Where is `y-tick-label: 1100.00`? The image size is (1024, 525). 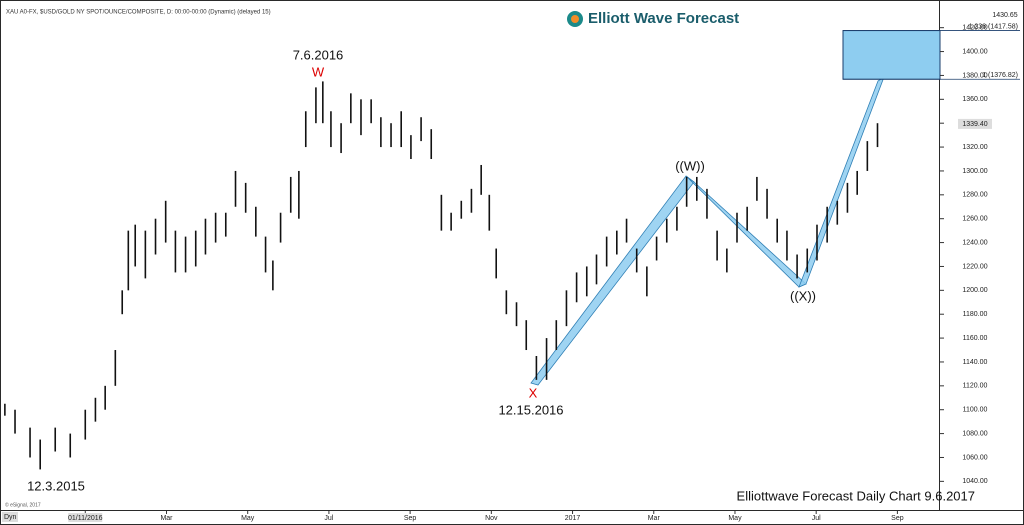
y-tick-label: 1100.00 is located at coordinates (975, 410).